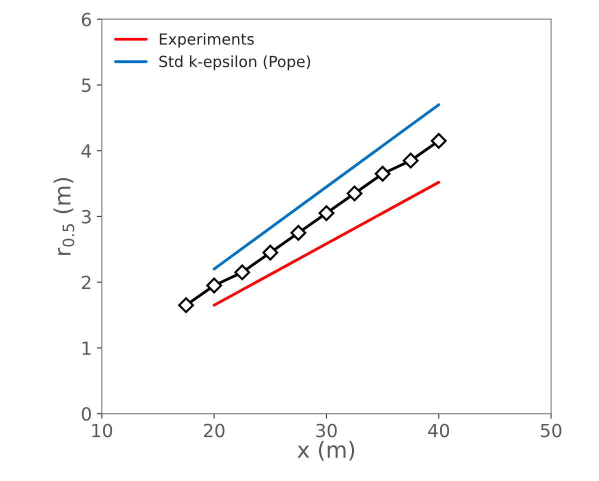 The height and width of the screenshot is (481, 599). I want to click on legend-label: Experiments, so click(207, 40).